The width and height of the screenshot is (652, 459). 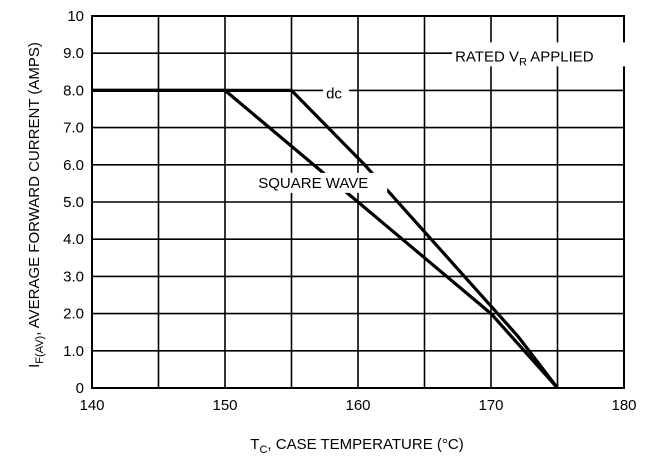 What do you see at coordinates (91, 405) in the screenshot?
I see `x-tick-label: 140` at bounding box center [91, 405].